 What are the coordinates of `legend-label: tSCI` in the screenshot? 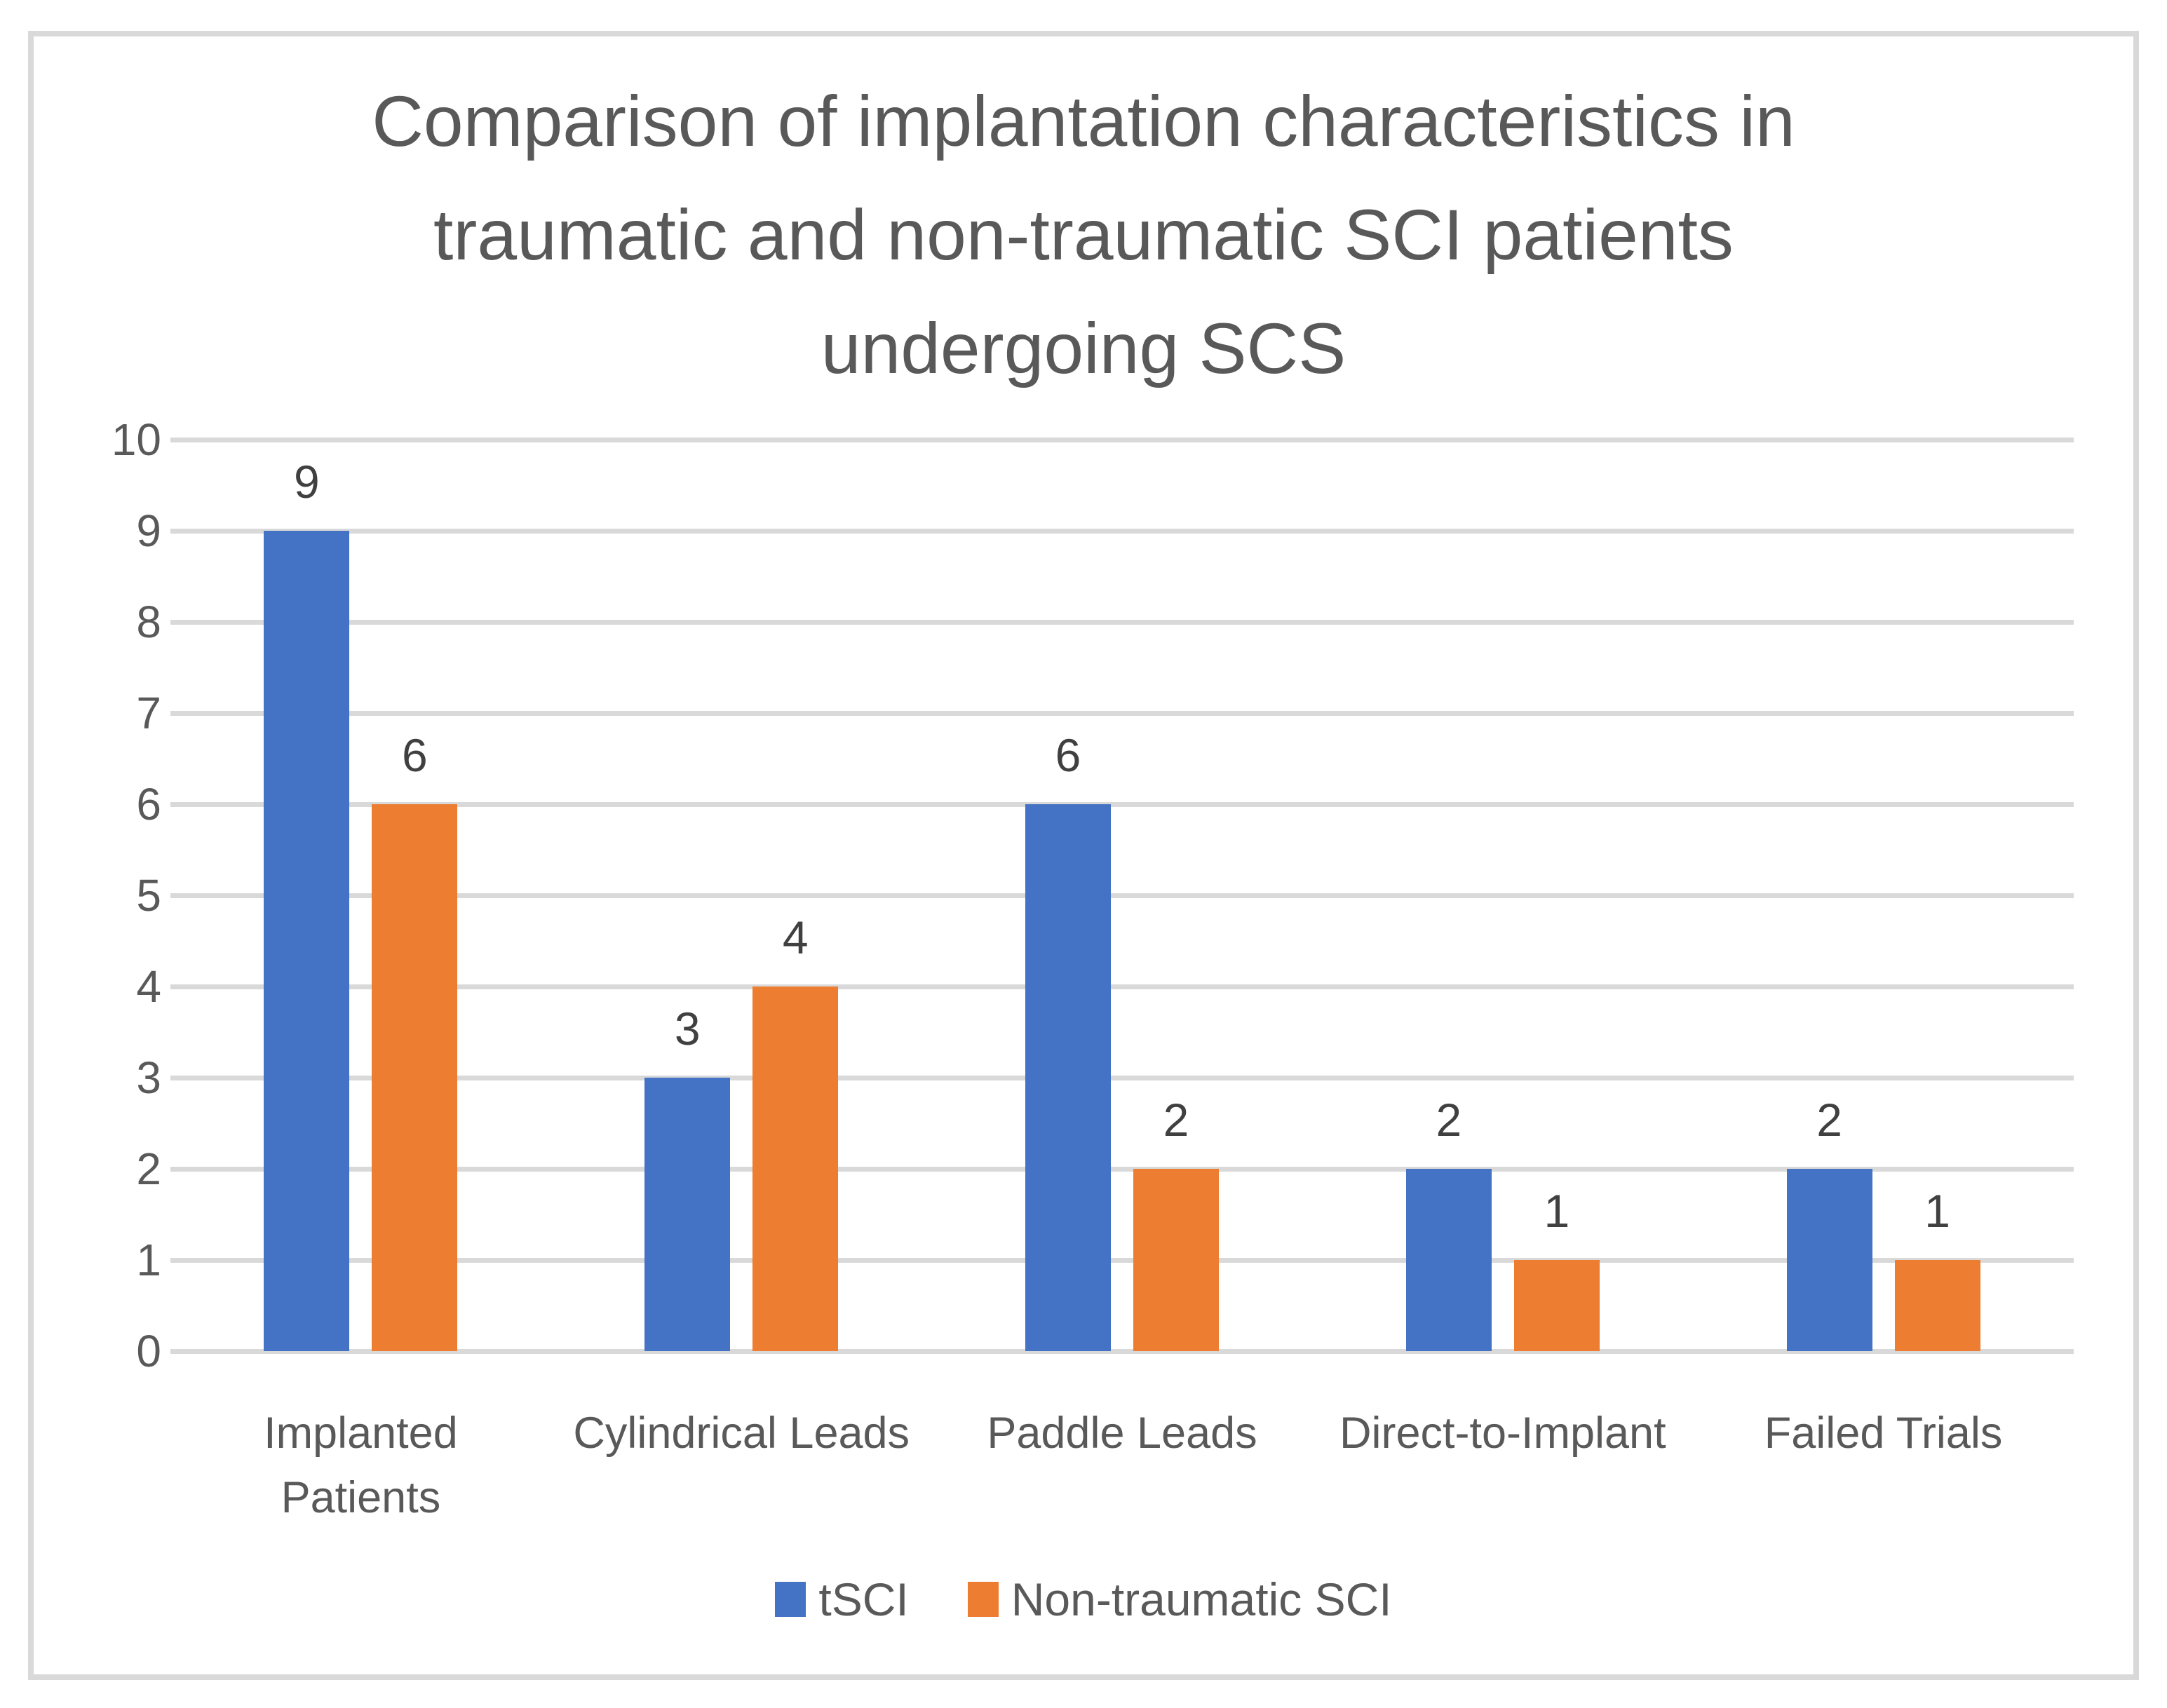 It's located at (864, 1599).